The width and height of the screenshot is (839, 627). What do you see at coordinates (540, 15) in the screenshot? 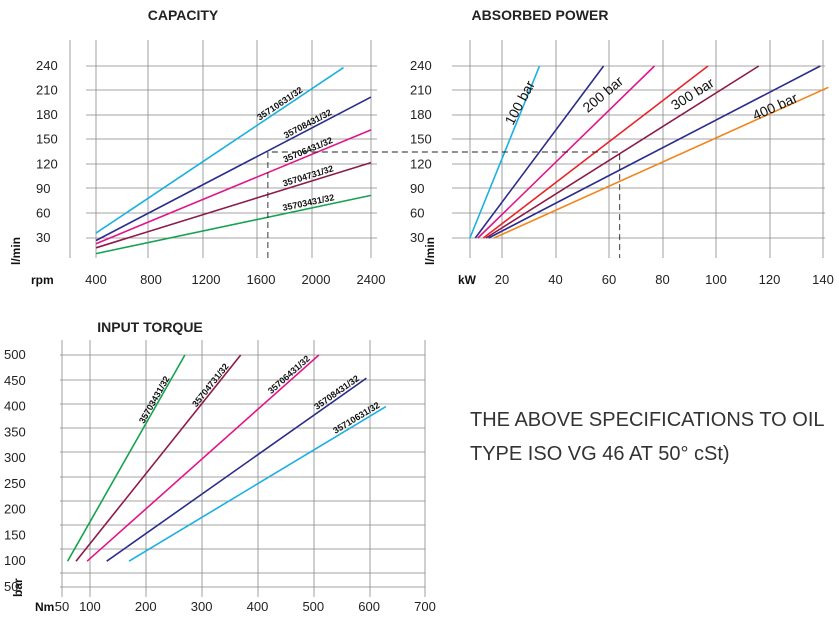
I see `chart-title: ABSORBED POWER` at bounding box center [540, 15].